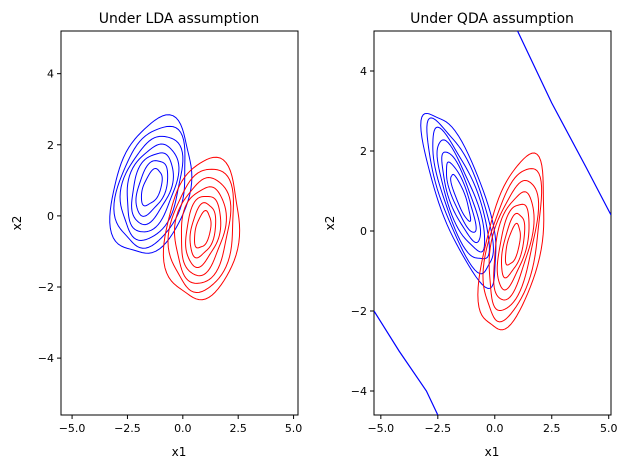 This screenshot has width=629, height=470. What do you see at coordinates (492, 452) in the screenshot?
I see `qda-x-axis-label: x1` at bounding box center [492, 452].